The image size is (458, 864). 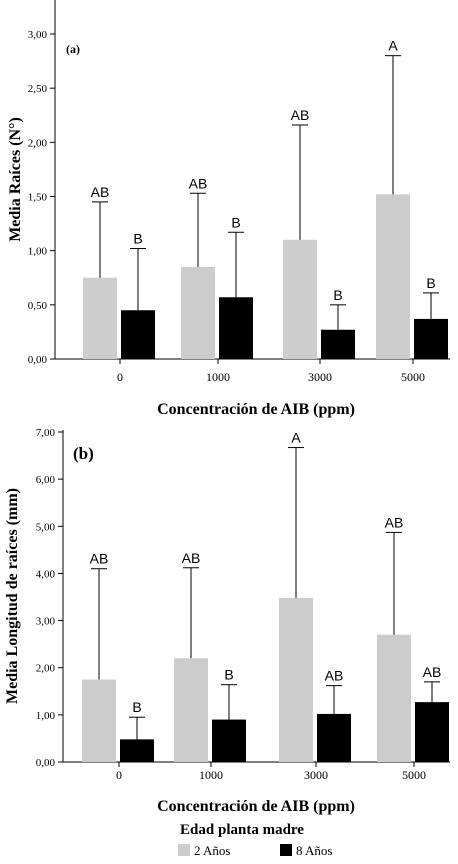 I want to click on y-axis-title-b: Media Longitud de raíces (mm), so click(x=12, y=596).